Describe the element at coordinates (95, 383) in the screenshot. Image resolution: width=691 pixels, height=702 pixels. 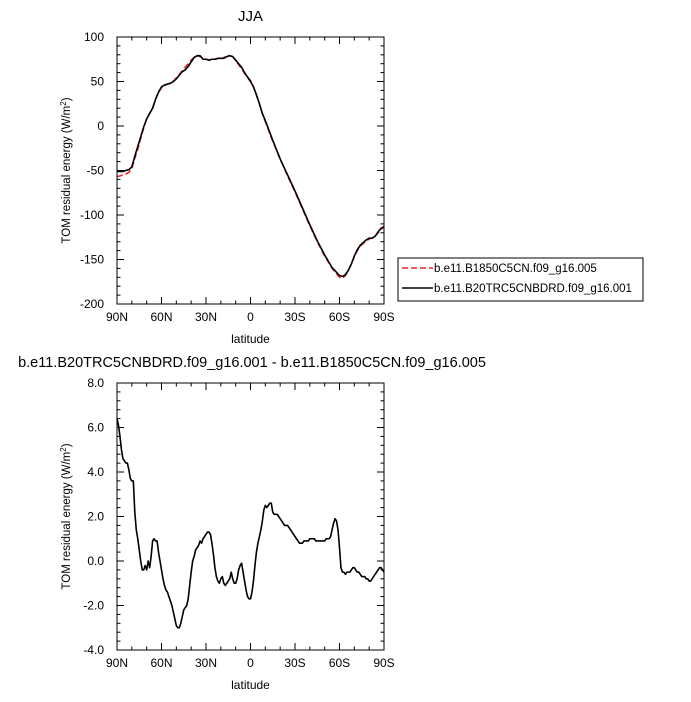
I see `y-tick-label: 8.0` at that location.